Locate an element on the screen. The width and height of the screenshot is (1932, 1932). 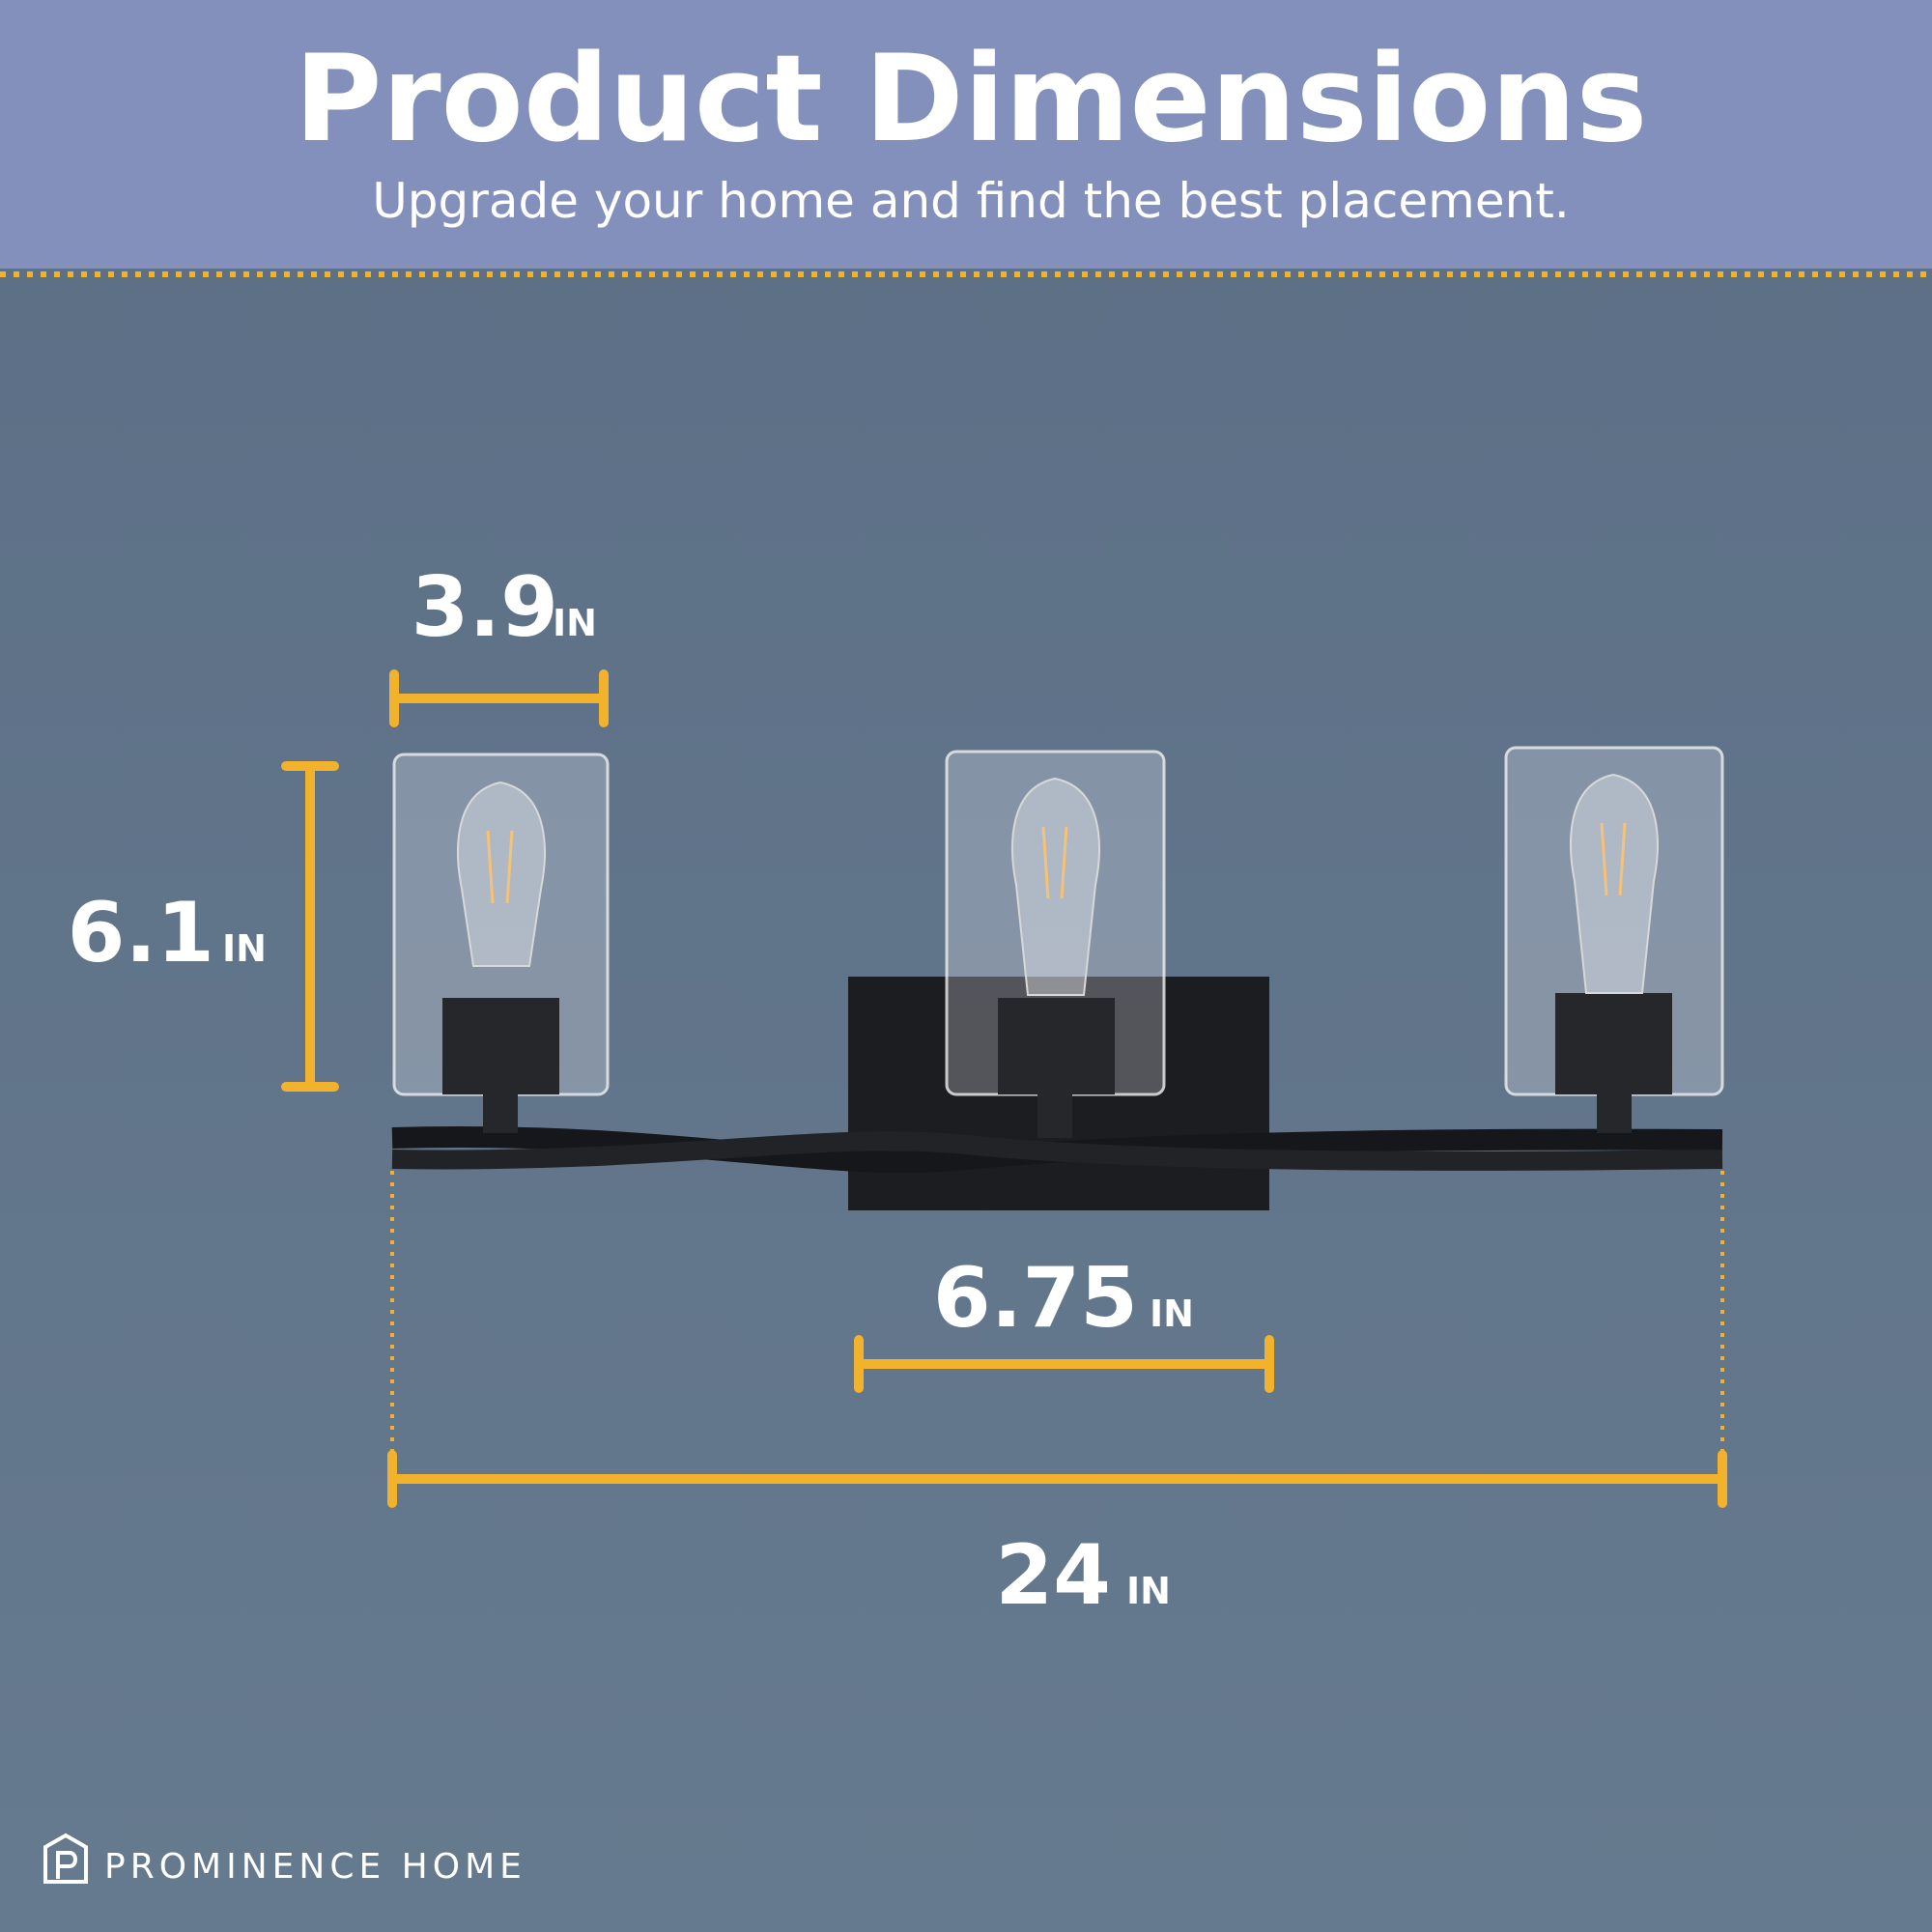
title: Product Dimensions is located at coordinates (971, 99).